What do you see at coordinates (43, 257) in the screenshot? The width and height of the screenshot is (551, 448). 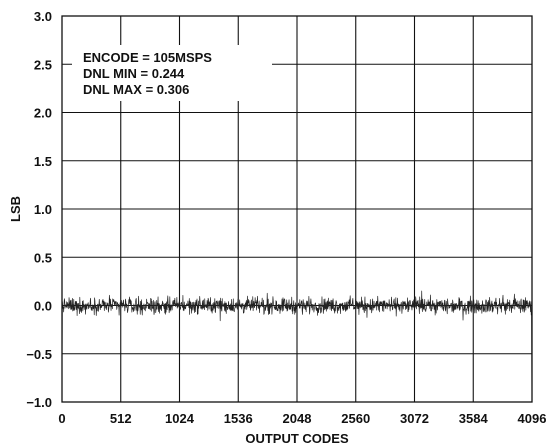 I see `y-tick-label: 0.5` at bounding box center [43, 257].